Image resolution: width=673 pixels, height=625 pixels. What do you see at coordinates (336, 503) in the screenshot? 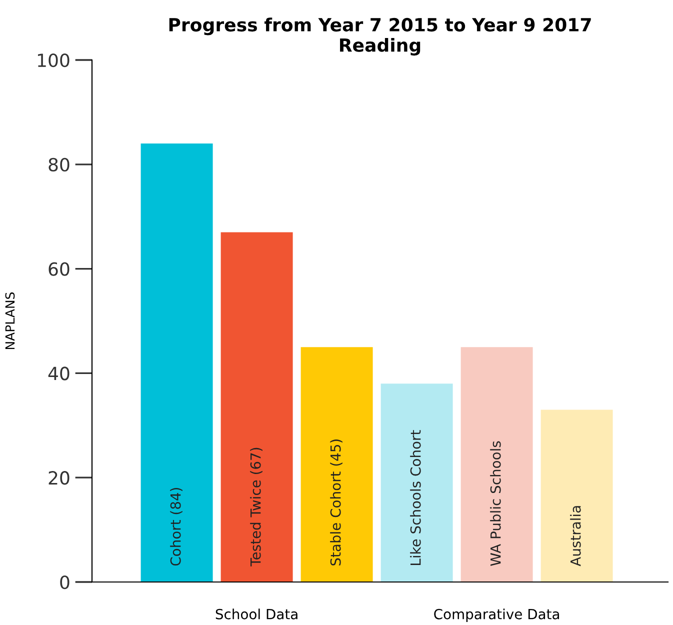
I see `x-tick-label: Stable Cohort (45)` at bounding box center [336, 503].